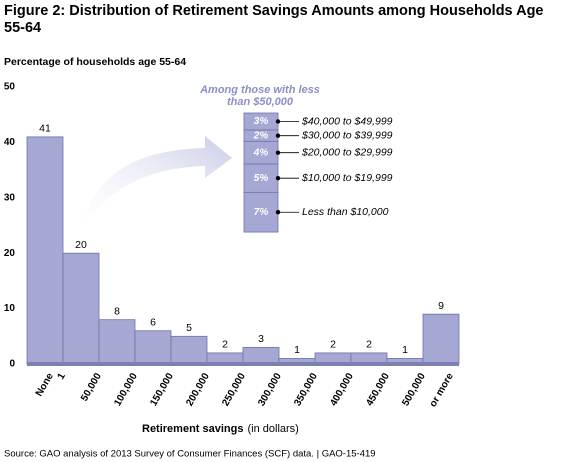  I want to click on y-tick-label: 10, so click(10, 308).